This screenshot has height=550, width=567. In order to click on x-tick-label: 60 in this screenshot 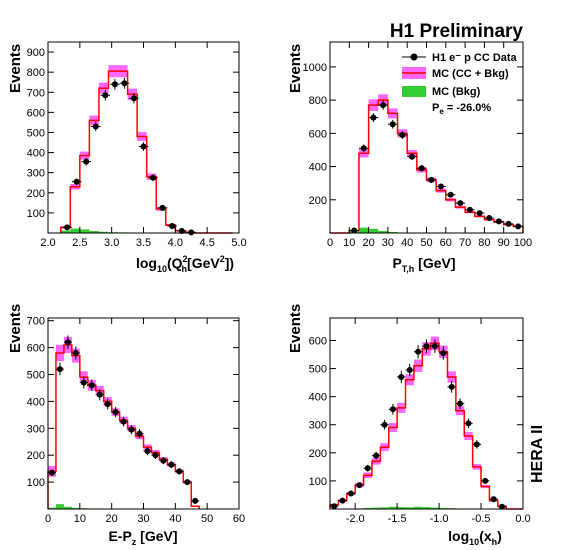, I will do `click(446, 243)`.